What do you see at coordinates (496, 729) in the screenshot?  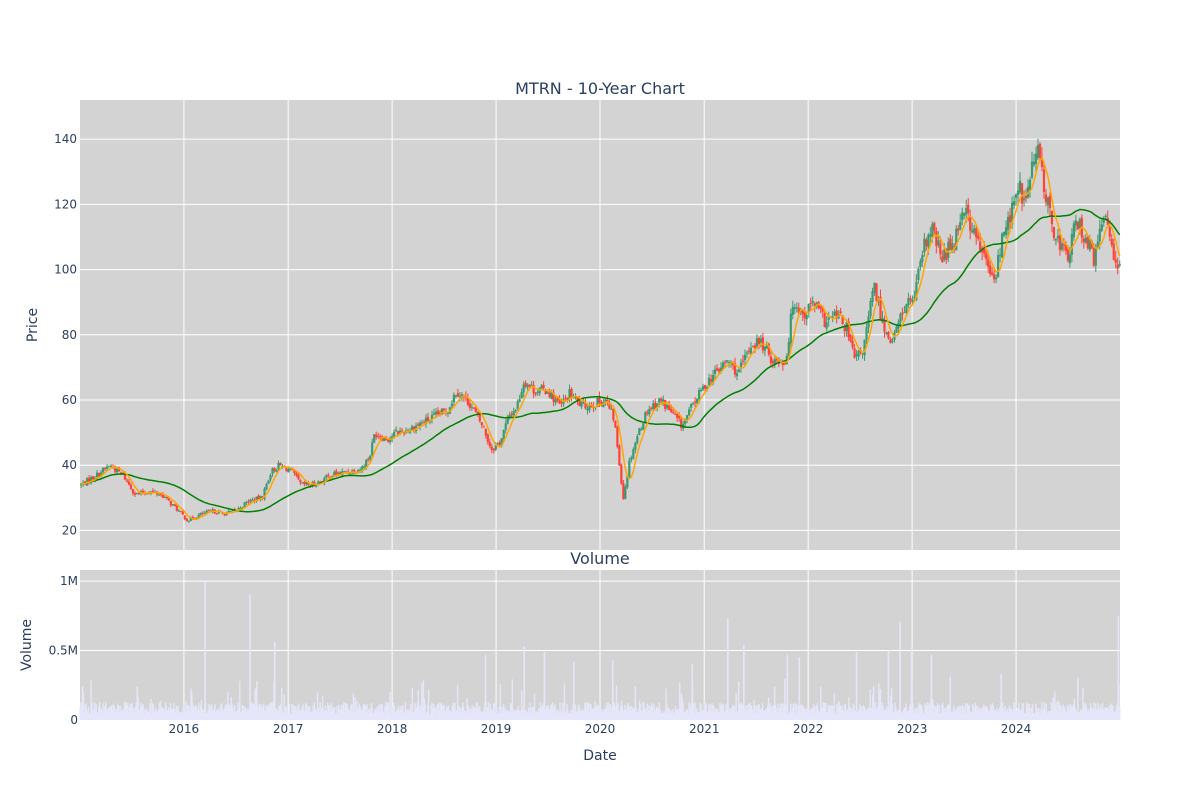 I see `x-tick-label: 2019` at bounding box center [496, 729].